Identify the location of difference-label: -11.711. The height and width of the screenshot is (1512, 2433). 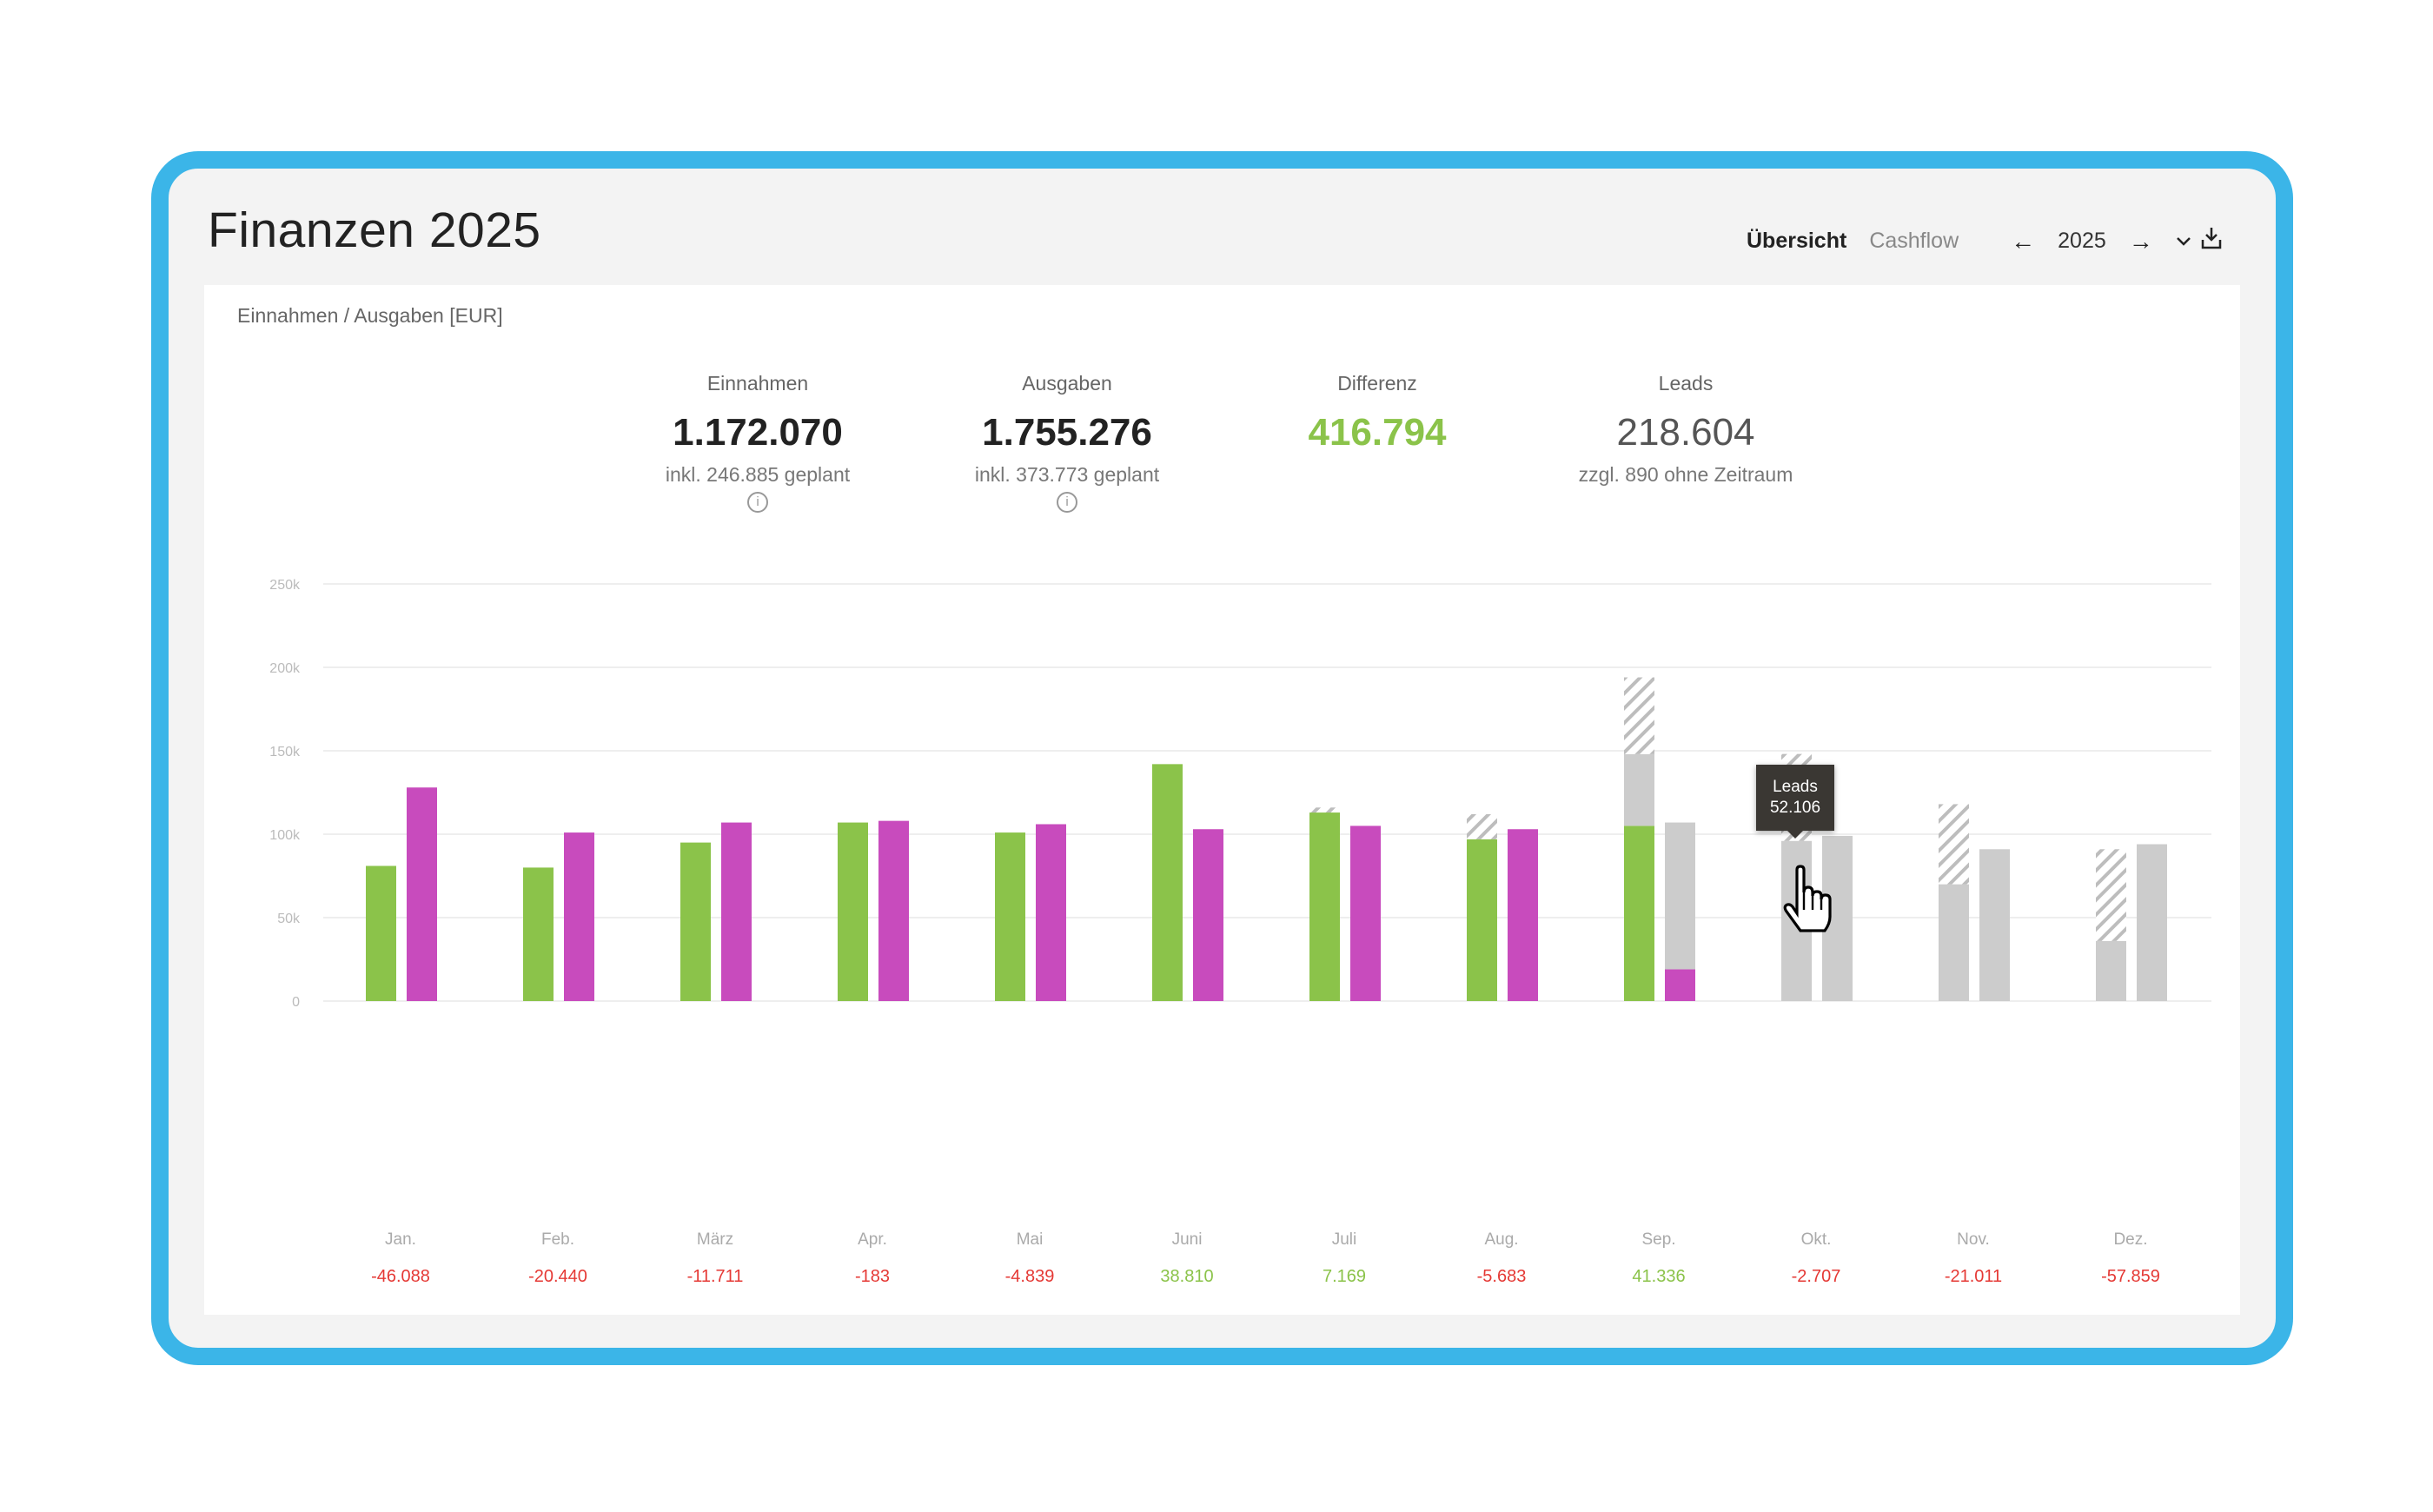
(715, 1276).